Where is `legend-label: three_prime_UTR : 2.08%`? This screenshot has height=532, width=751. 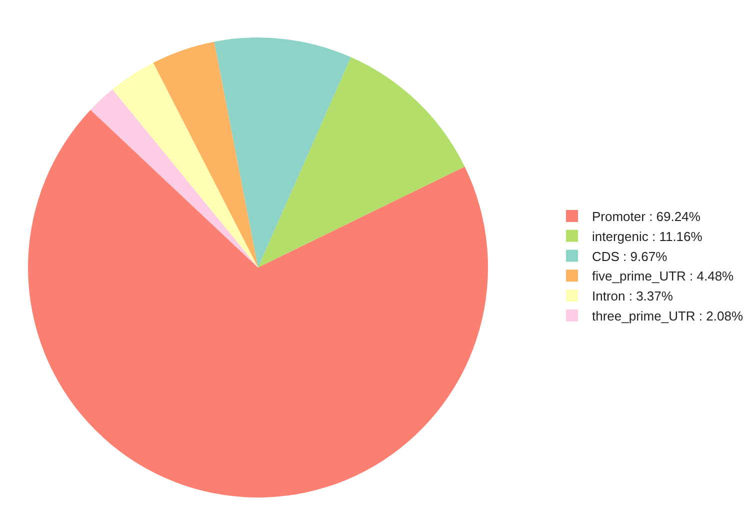
legend-label: three_prime_UTR : 2.08% is located at coordinates (668, 316).